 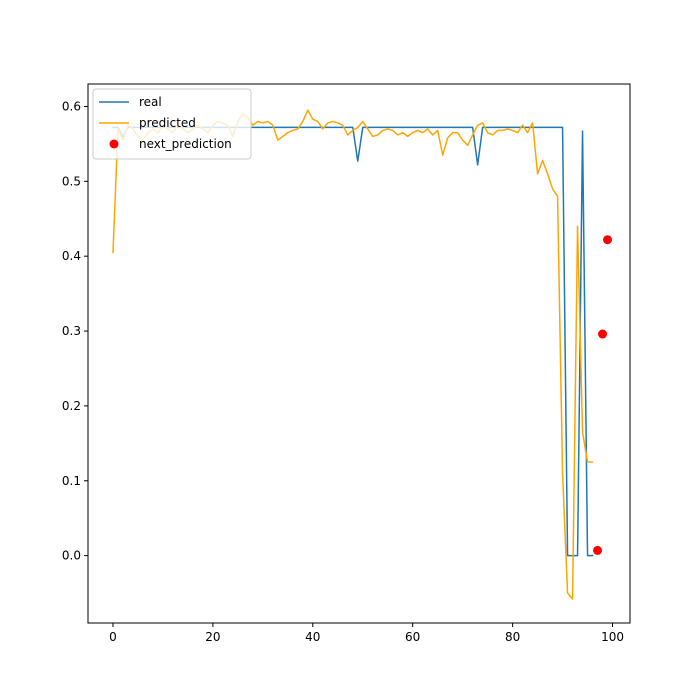 What do you see at coordinates (212, 637) in the screenshot?
I see `x-tick-label: 20` at bounding box center [212, 637].